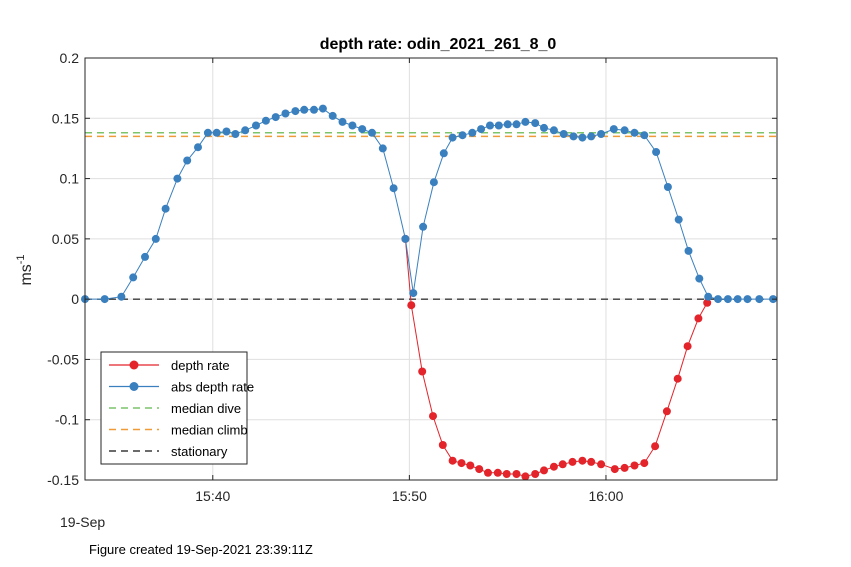 The height and width of the screenshot is (567, 851). I want to click on legend-depth-rate-marker, so click(134, 365).